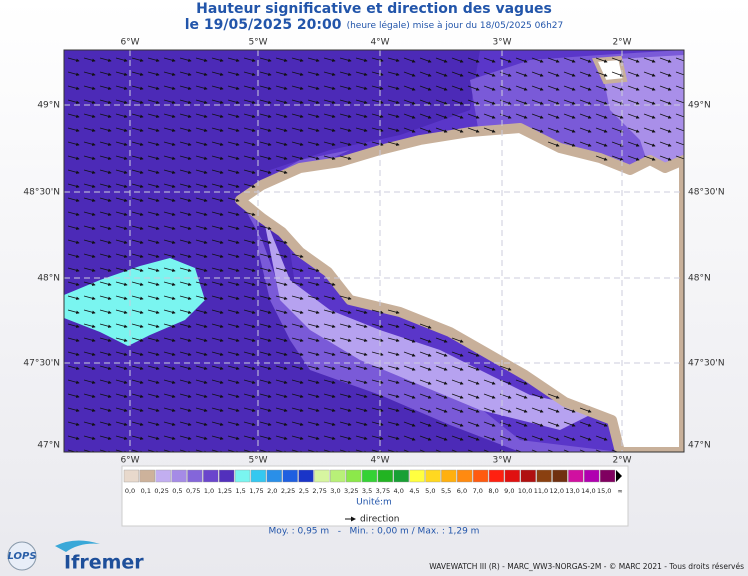 The width and height of the screenshot is (748, 576). What do you see at coordinates (399, 491) in the screenshot?
I see `legend-label: 4,0` at bounding box center [399, 491].